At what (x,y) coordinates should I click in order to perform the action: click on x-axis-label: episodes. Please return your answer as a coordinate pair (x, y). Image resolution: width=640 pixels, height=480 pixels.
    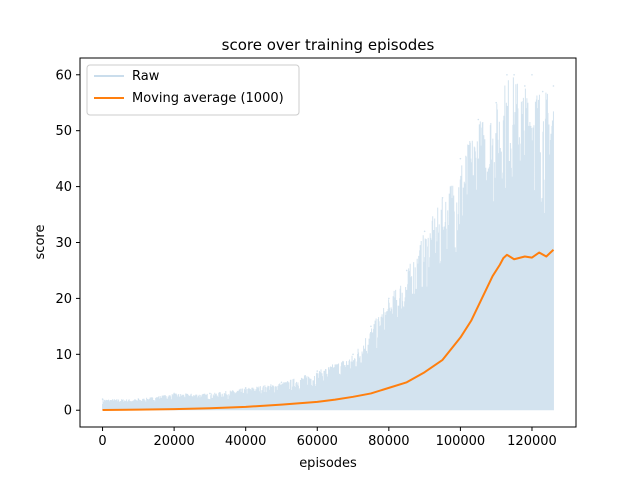
    Looking at the image, I should click on (328, 463).